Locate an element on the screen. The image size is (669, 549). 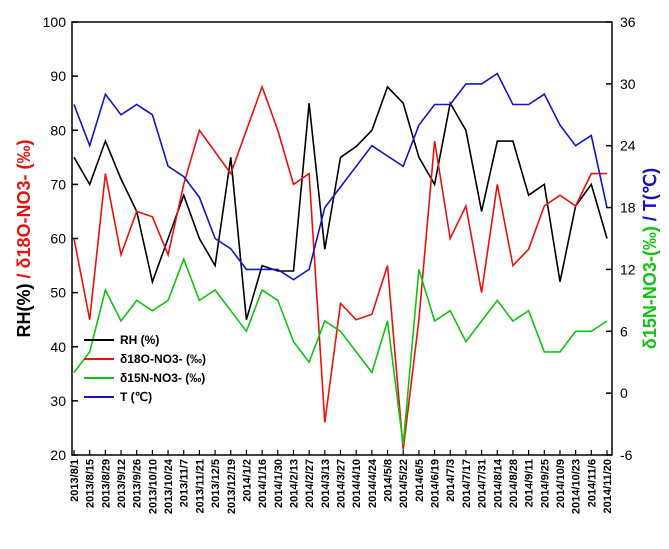
legend-label: RH (%) is located at coordinates (139, 340).